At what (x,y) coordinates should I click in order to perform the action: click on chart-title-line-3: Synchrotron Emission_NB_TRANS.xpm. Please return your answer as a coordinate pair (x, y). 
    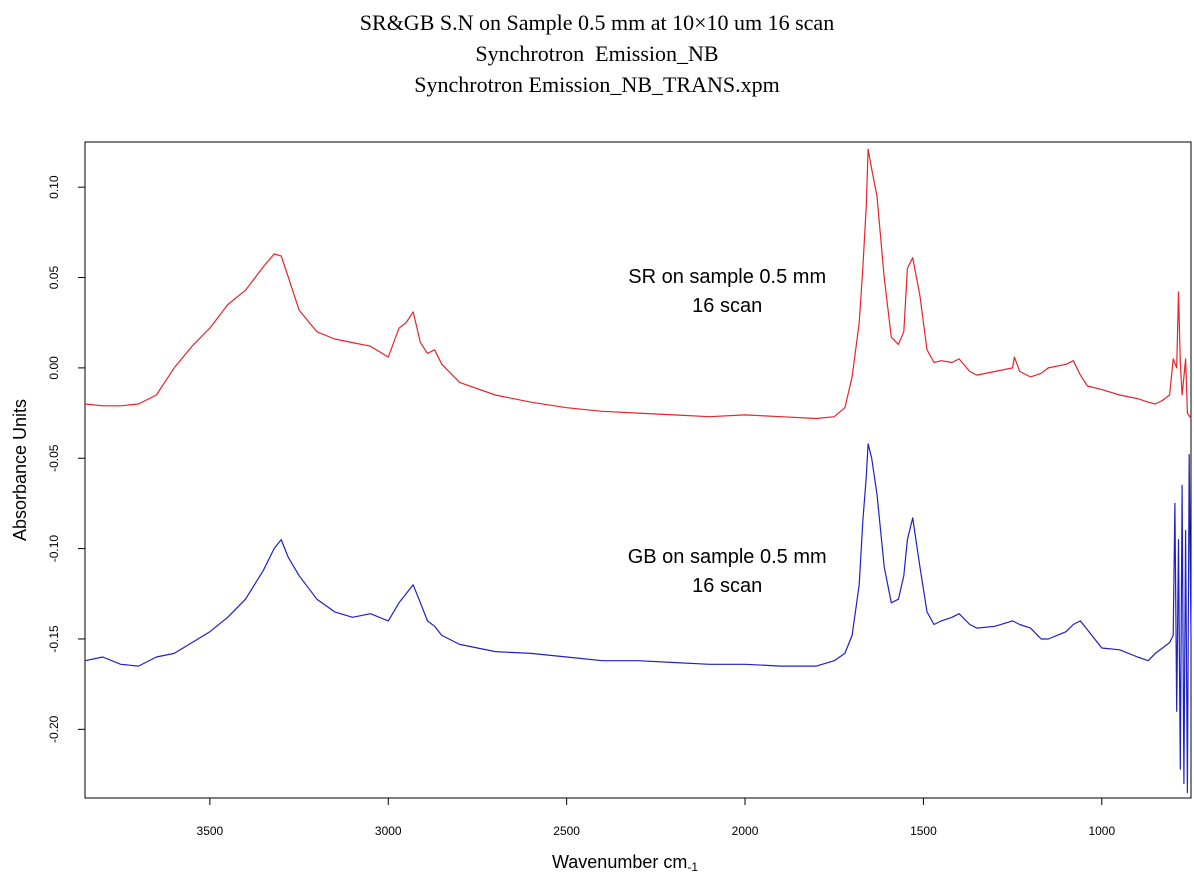
    Looking at the image, I should click on (597, 84).